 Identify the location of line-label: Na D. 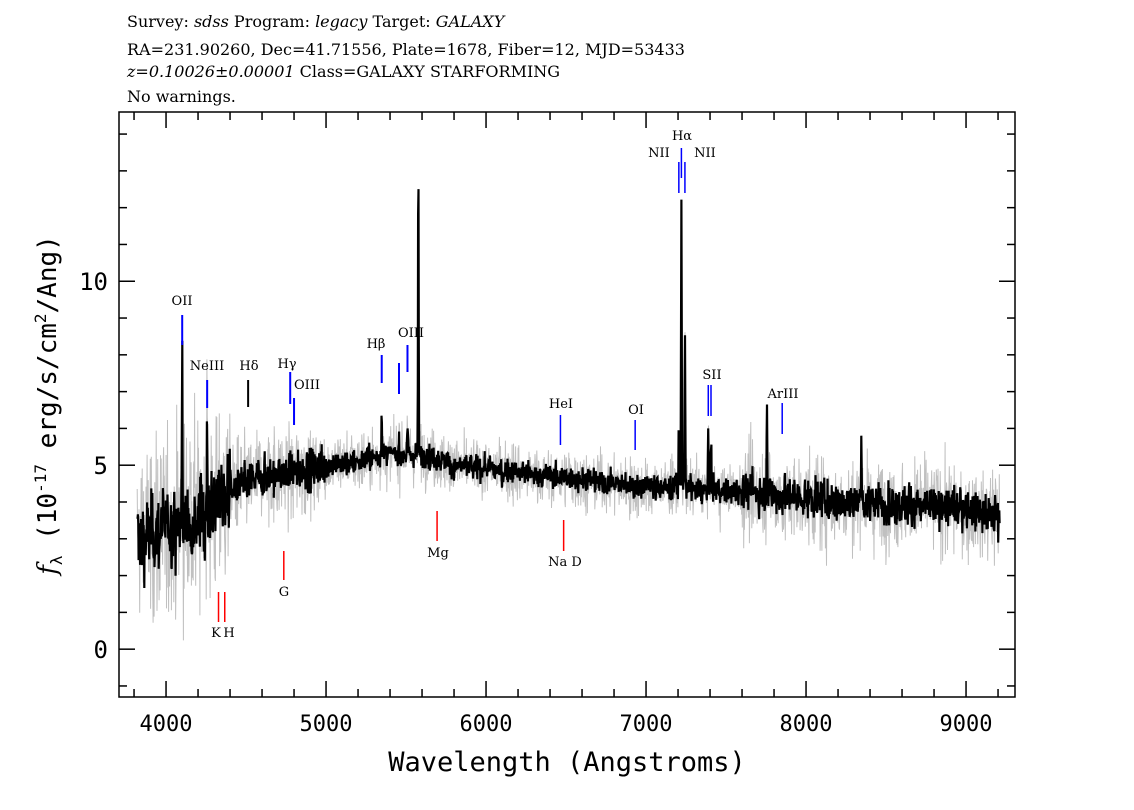
(565, 562).